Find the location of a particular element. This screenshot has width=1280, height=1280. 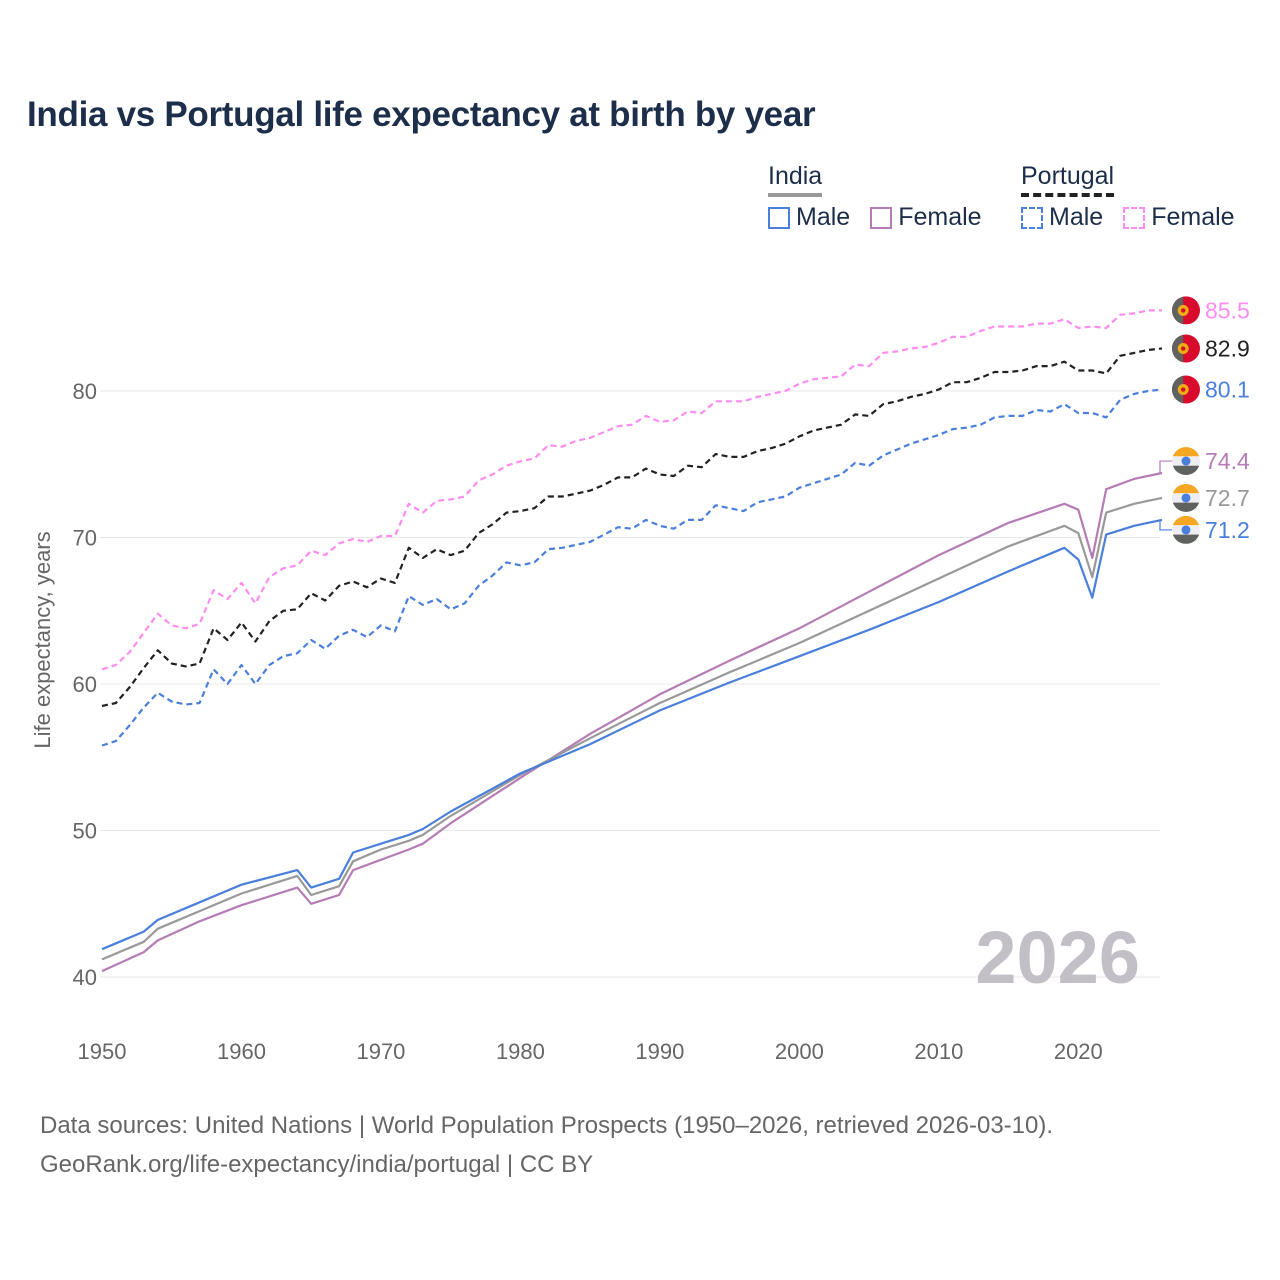

legend-india-female: Female is located at coordinates (926, 217).